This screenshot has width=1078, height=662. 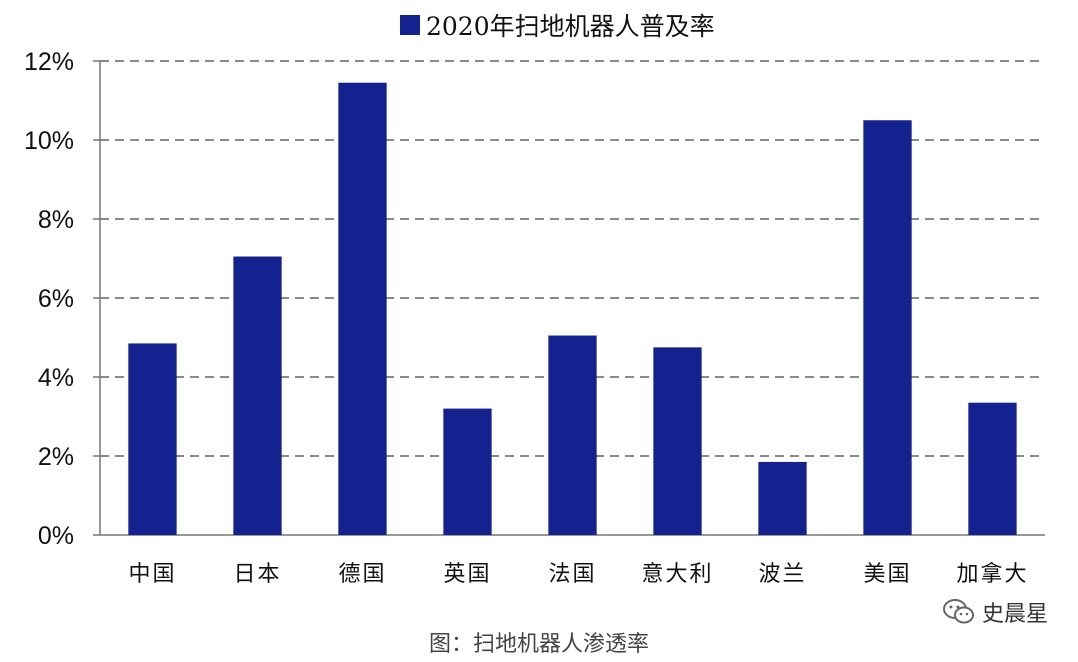 What do you see at coordinates (887, 574) in the screenshot?
I see `x-tick-label: 美国` at bounding box center [887, 574].